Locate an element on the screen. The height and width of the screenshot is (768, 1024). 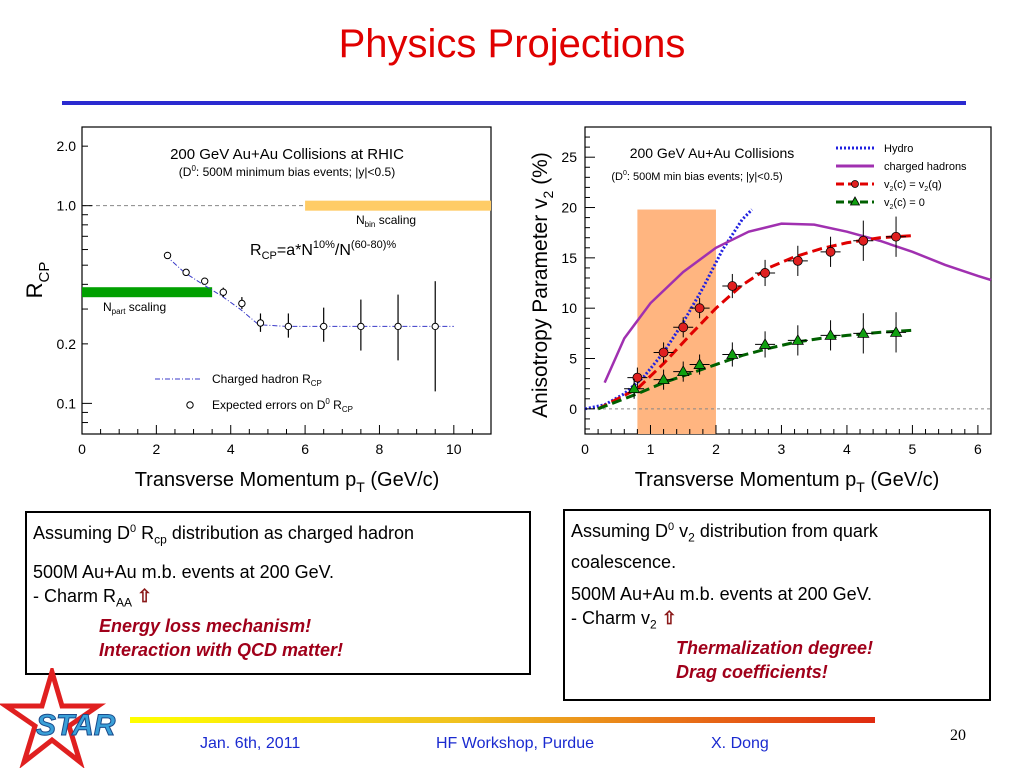
rcp-plot-area is located at coordinates (286, 296).